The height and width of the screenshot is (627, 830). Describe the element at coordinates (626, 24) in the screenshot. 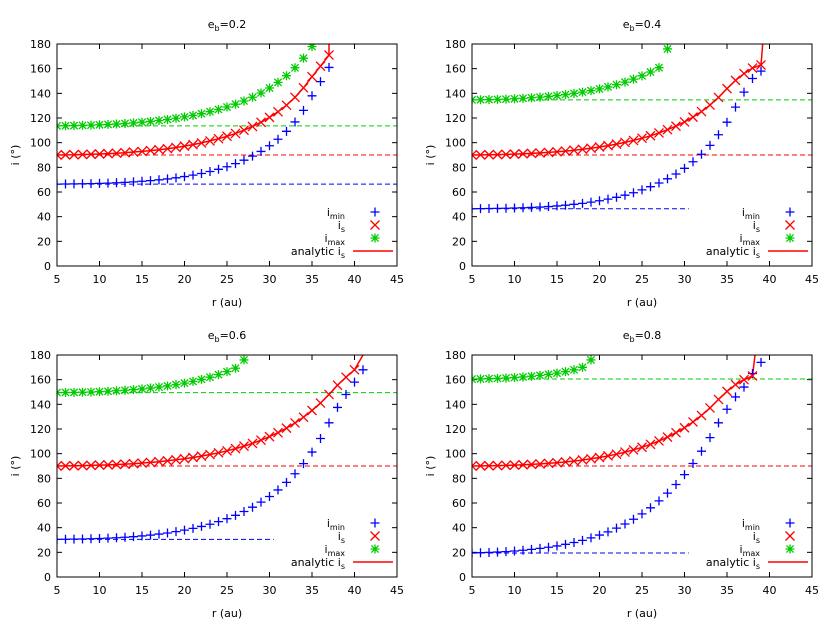

I see `title-base: e` at that location.